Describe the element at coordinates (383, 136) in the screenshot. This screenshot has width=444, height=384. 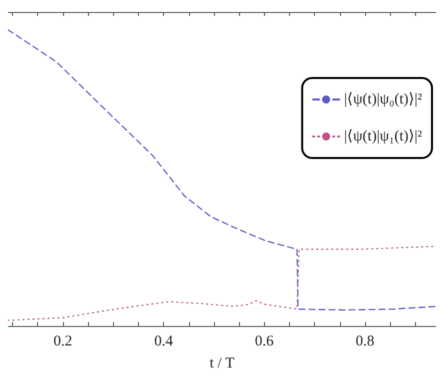
I see `legend-label: |⟨ψ(t)|ψ₁(t)⟩|²` at that location.